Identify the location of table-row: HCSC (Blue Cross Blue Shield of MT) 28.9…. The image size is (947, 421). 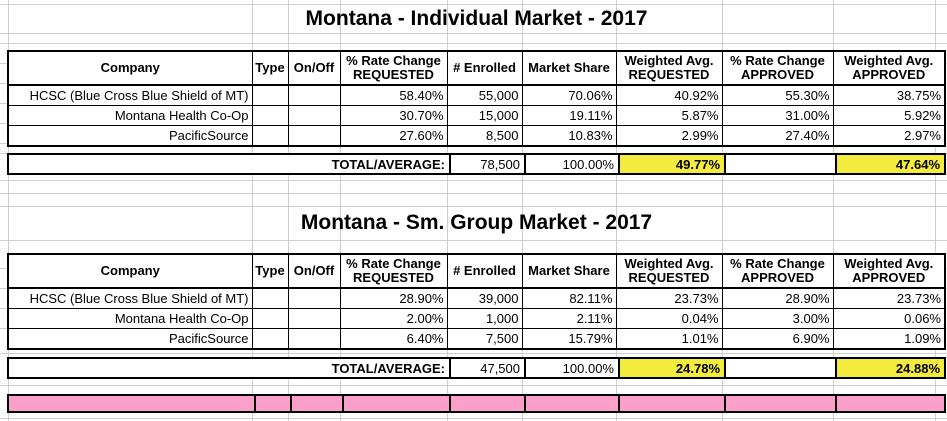
(476, 298).